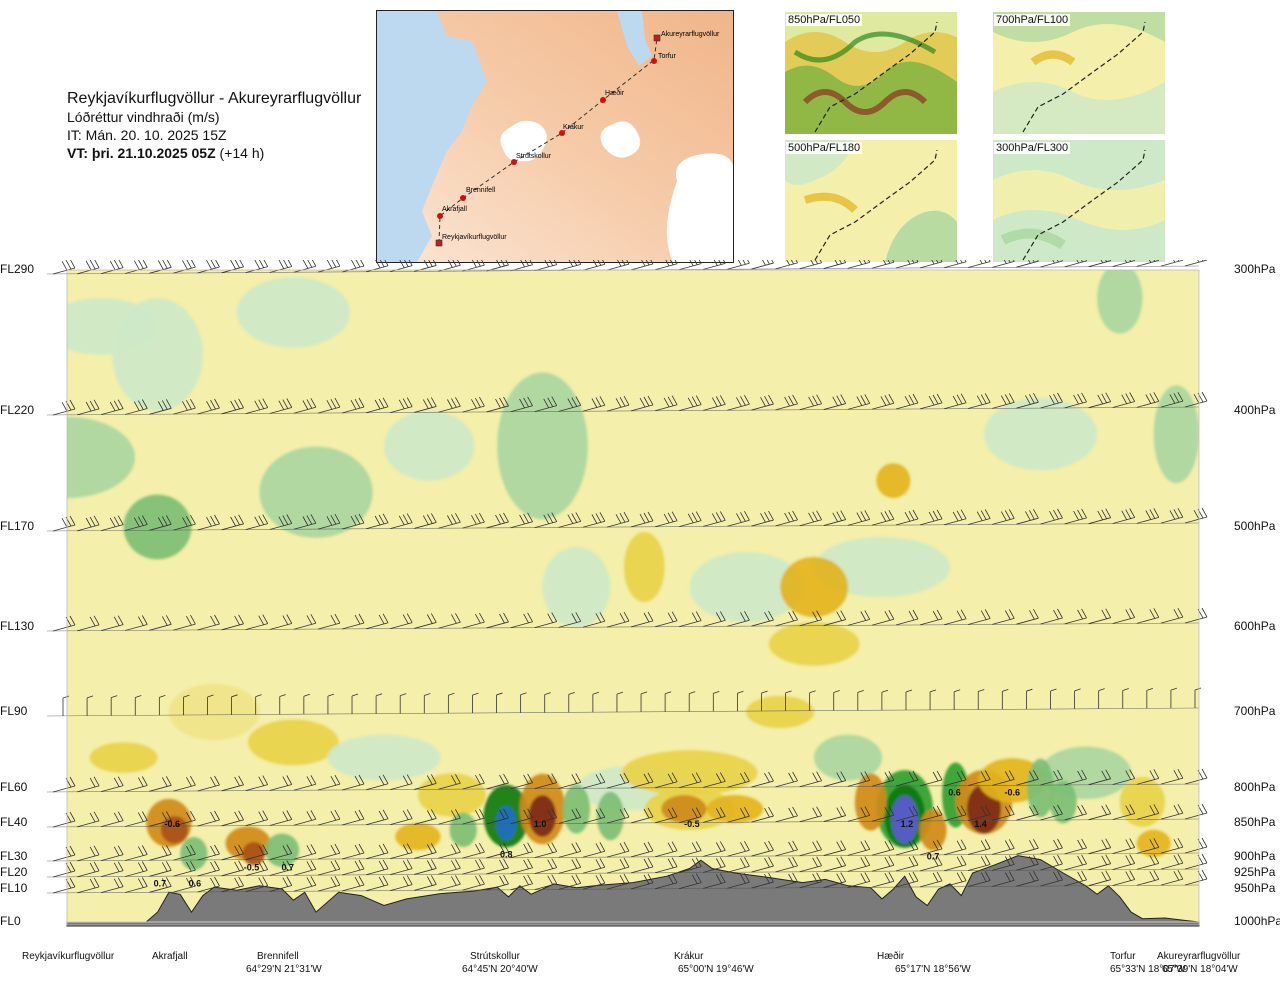  Describe the element at coordinates (1255, 888) in the screenshot. I see `hpa-tick-label: 950hPa` at that location.